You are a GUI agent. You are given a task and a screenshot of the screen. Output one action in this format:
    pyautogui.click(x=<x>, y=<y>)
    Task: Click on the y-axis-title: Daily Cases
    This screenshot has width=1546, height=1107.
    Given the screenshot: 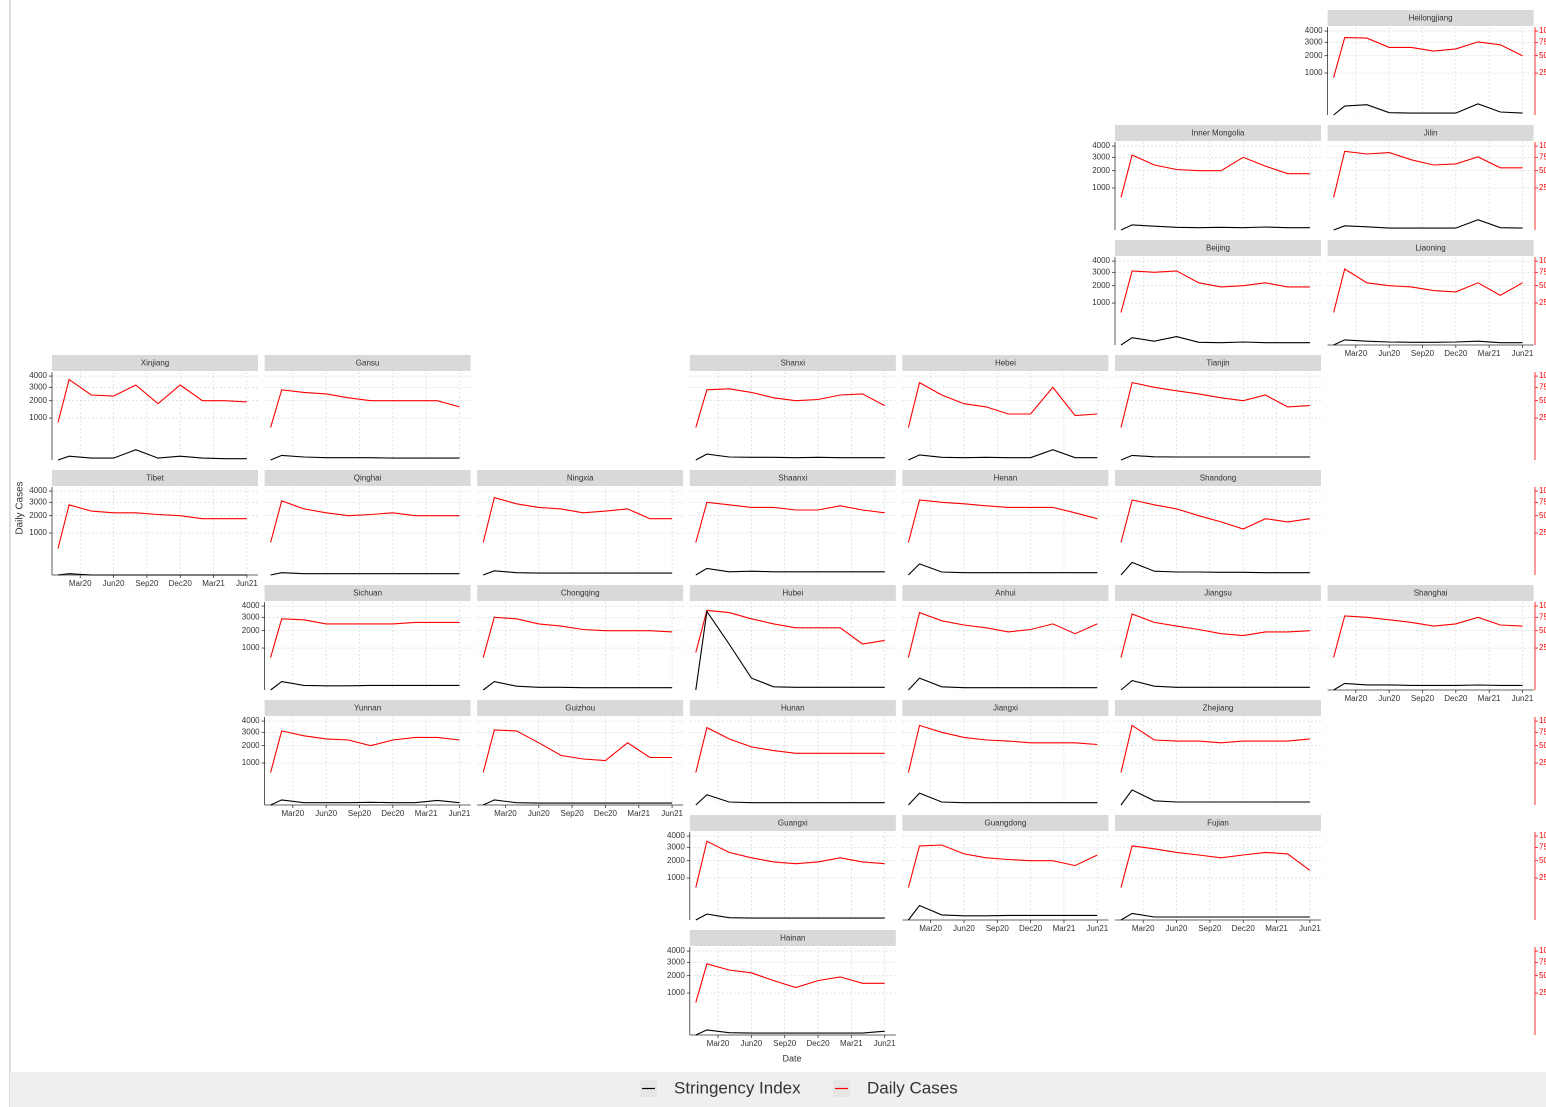 What is the action you would take?
    pyautogui.click(x=20, y=507)
    